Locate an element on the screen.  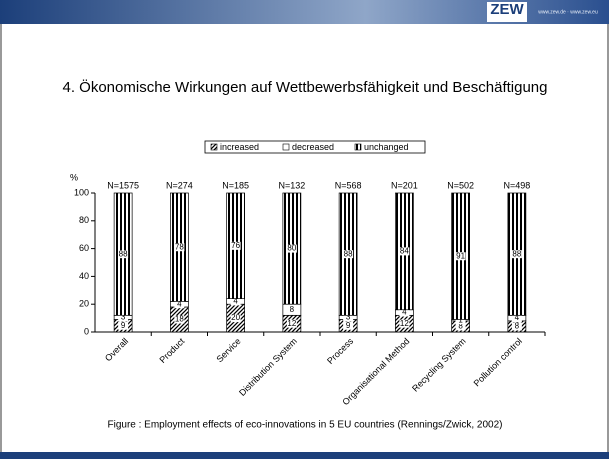
legend-label: decreased is located at coordinates (313, 147).